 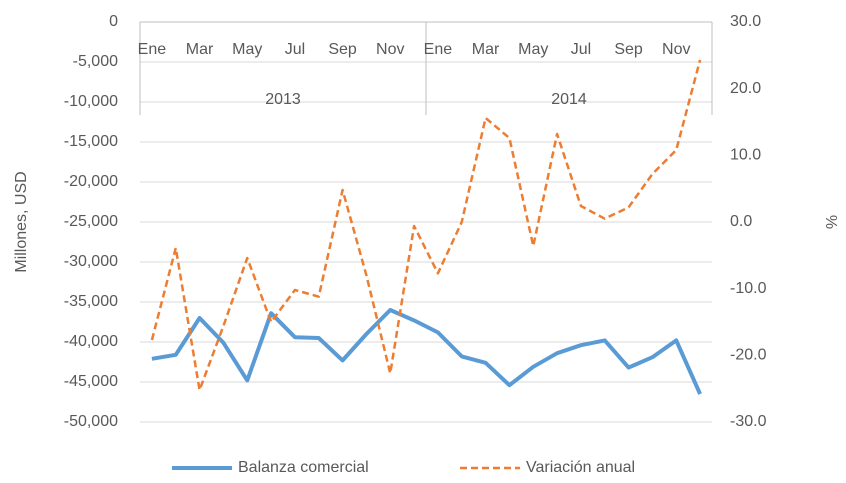 I want to click on legend-label: Balanza comercial, so click(x=303, y=467).